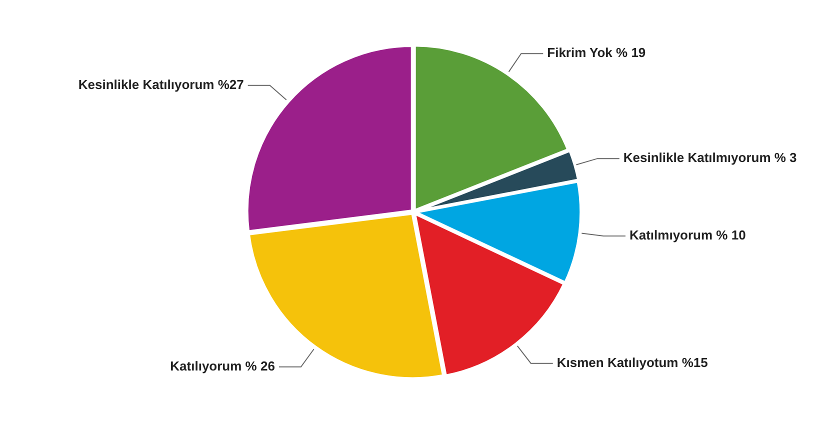  I want to click on slice-label: Katılıyorum % 26, so click(222, 366).